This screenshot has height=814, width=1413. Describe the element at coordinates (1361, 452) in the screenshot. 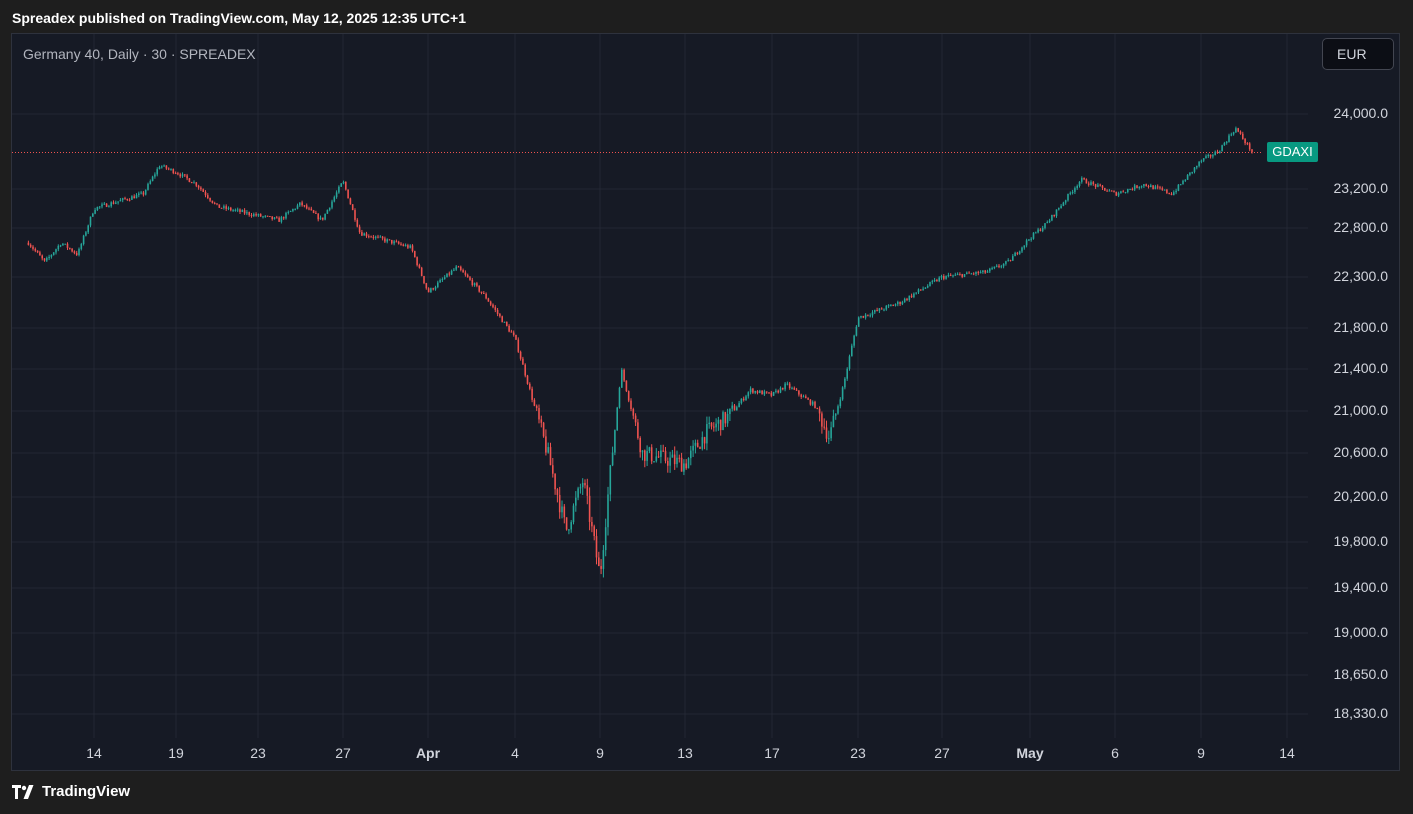

I see `price-tick-label: 20,600.0` at that location.